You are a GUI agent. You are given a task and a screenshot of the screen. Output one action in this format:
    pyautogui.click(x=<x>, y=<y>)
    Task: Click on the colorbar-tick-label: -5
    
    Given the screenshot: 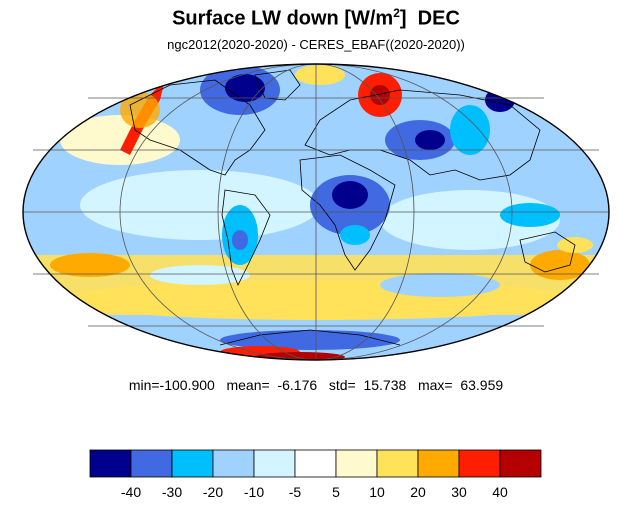 What is the action you would take?
    pyautogui.click(x=295, y=492)
    